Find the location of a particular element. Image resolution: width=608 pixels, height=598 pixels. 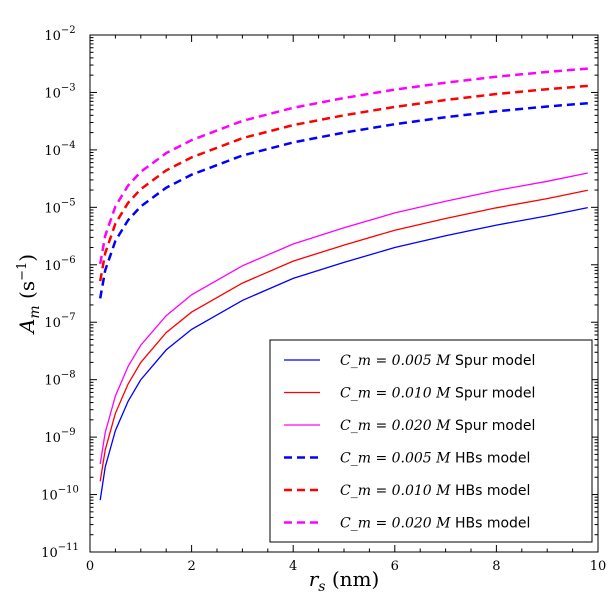

y-tick-label: 10⁻¹¹ is located at coordinates (60, 551).